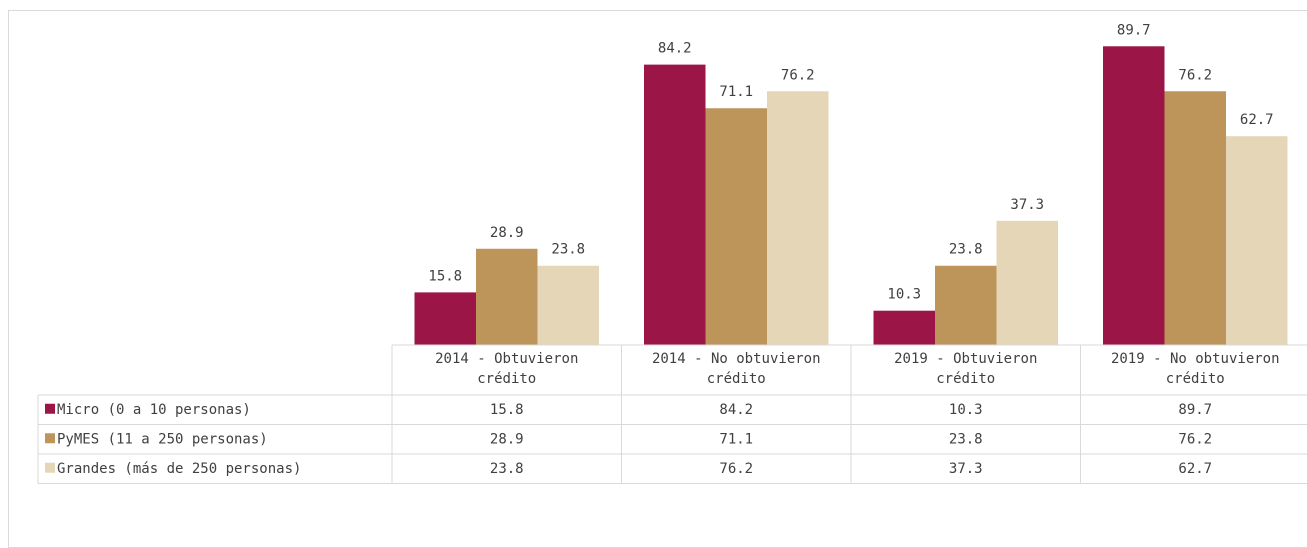 This screenshot has height=548, width=1307. What do you see at coordinates (507, 439) in the screenshot?
I see `table-cell: 28.9` at bounding box center [507, 439].